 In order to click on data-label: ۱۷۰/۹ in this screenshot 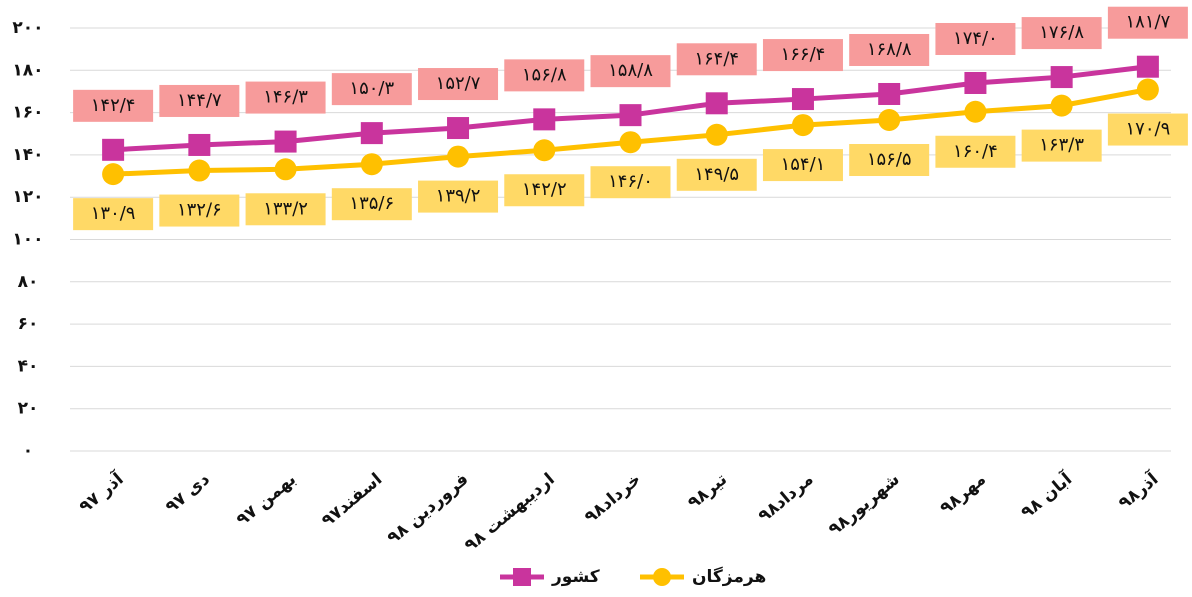, I will do `click(1148, 129)`.